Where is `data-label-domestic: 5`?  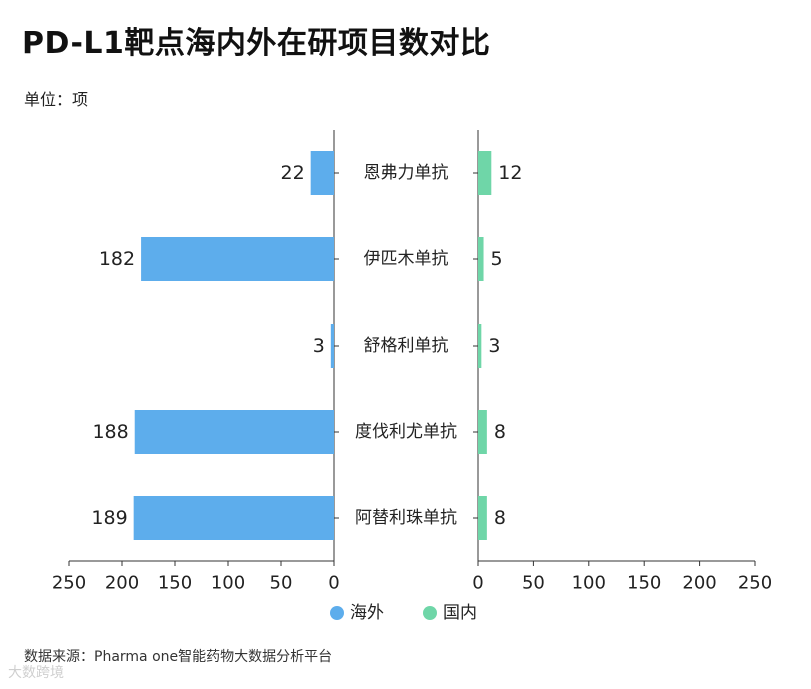 data-label-domestic: 5 is located at coordinates (497, 259).